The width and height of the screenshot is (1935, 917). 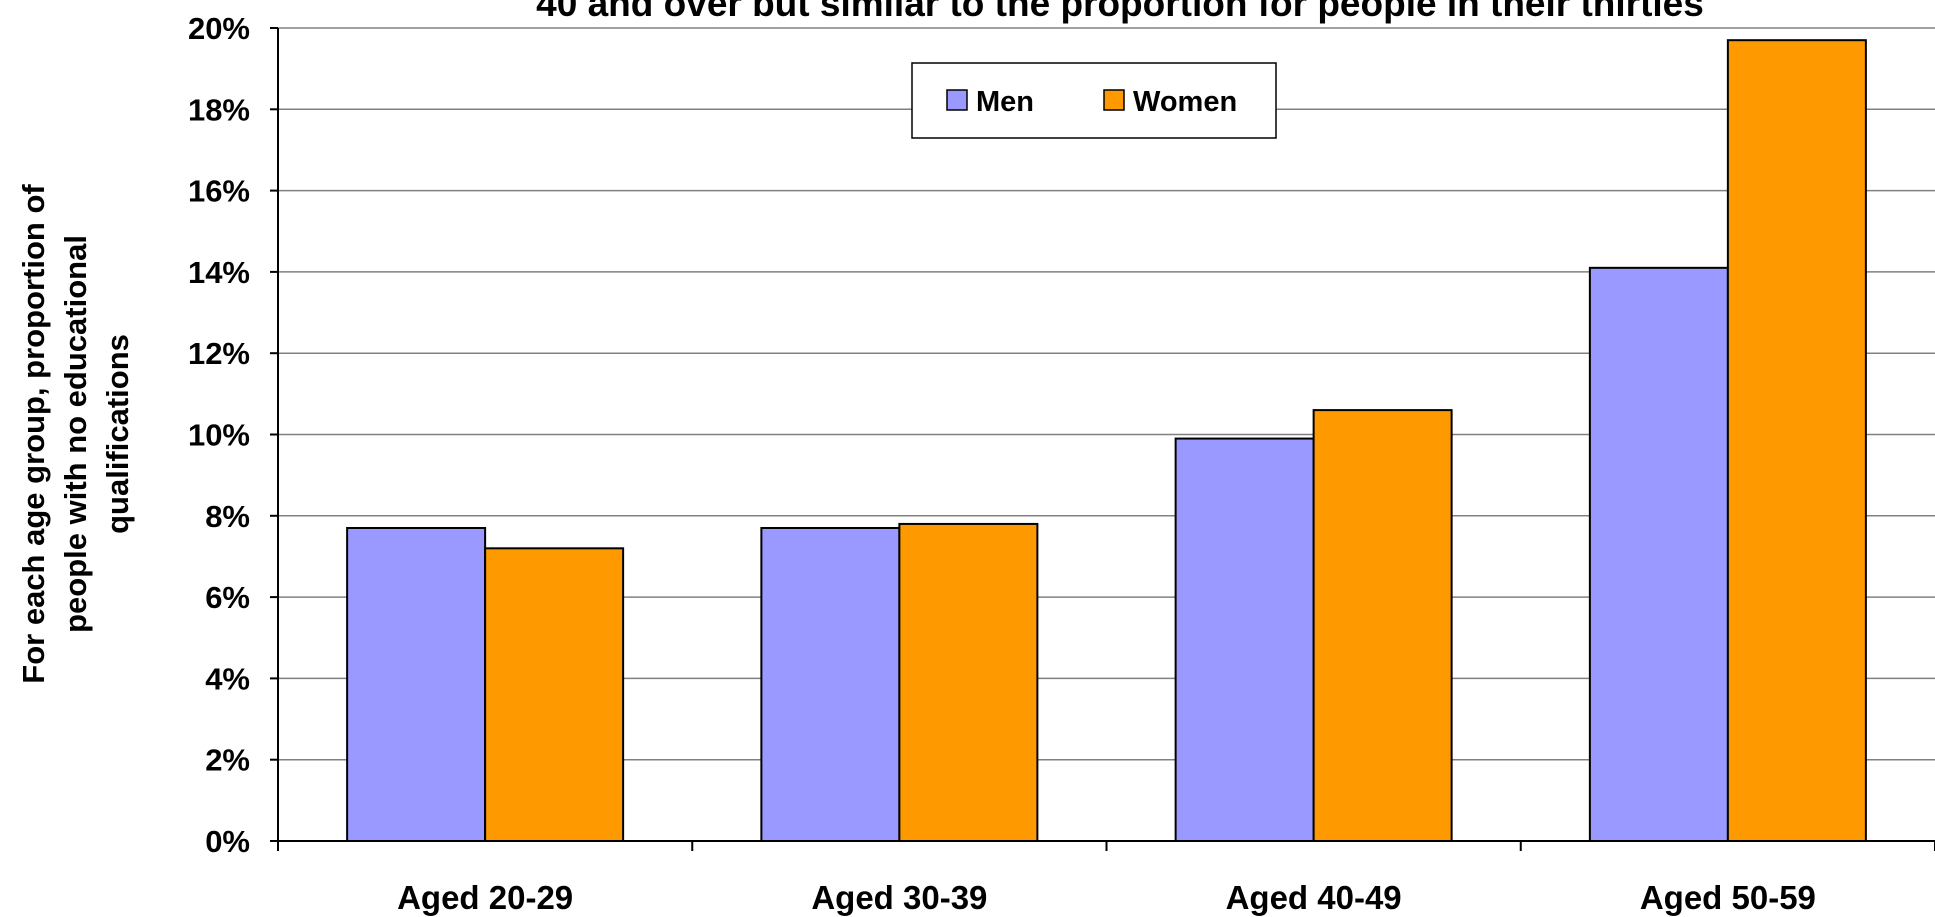 What do you see at coordinates (219, 28) in the screenshot?
I see `y-tick-label: 20%` at bounding box center [219, 28].